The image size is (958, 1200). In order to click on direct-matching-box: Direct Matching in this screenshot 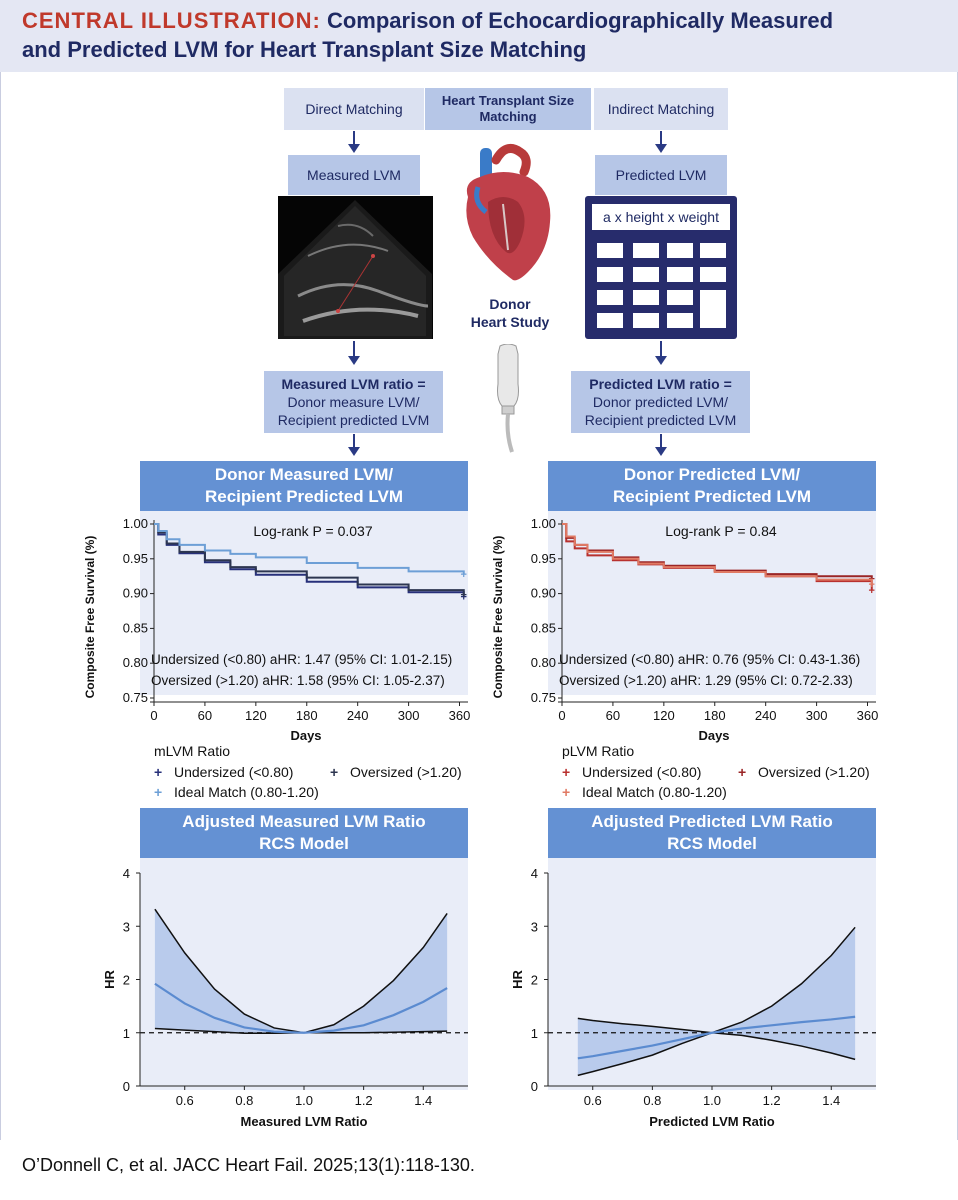, I will do `click(354, 109)`.